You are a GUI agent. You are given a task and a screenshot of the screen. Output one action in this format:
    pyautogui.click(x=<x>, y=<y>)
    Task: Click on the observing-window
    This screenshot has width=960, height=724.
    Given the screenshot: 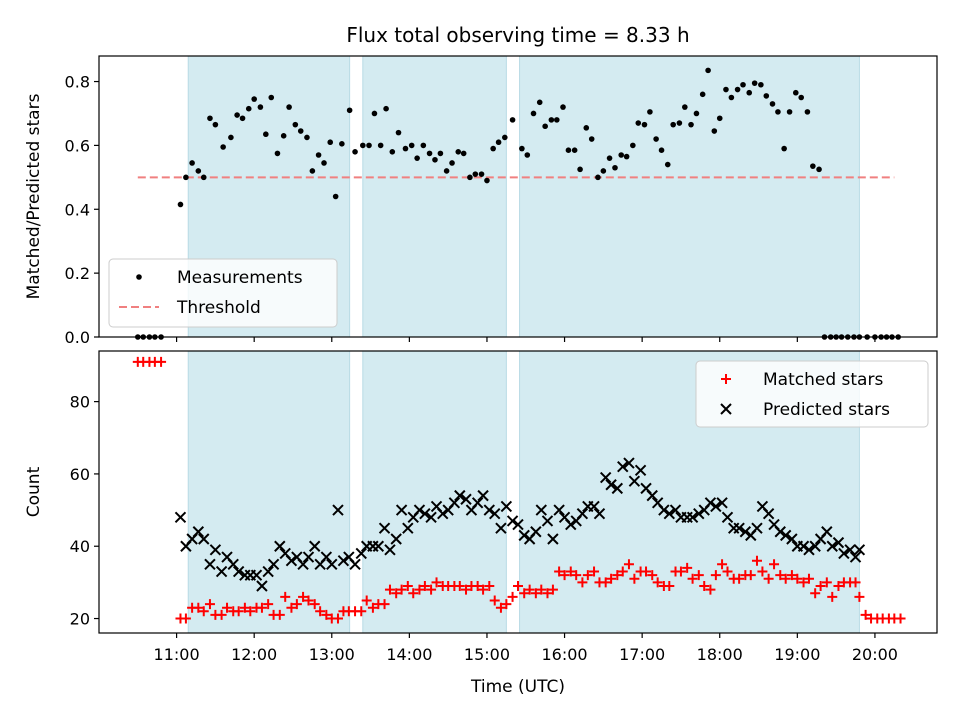 What is the action you would take?
    pyautogui.click(x=434, y=492)
    